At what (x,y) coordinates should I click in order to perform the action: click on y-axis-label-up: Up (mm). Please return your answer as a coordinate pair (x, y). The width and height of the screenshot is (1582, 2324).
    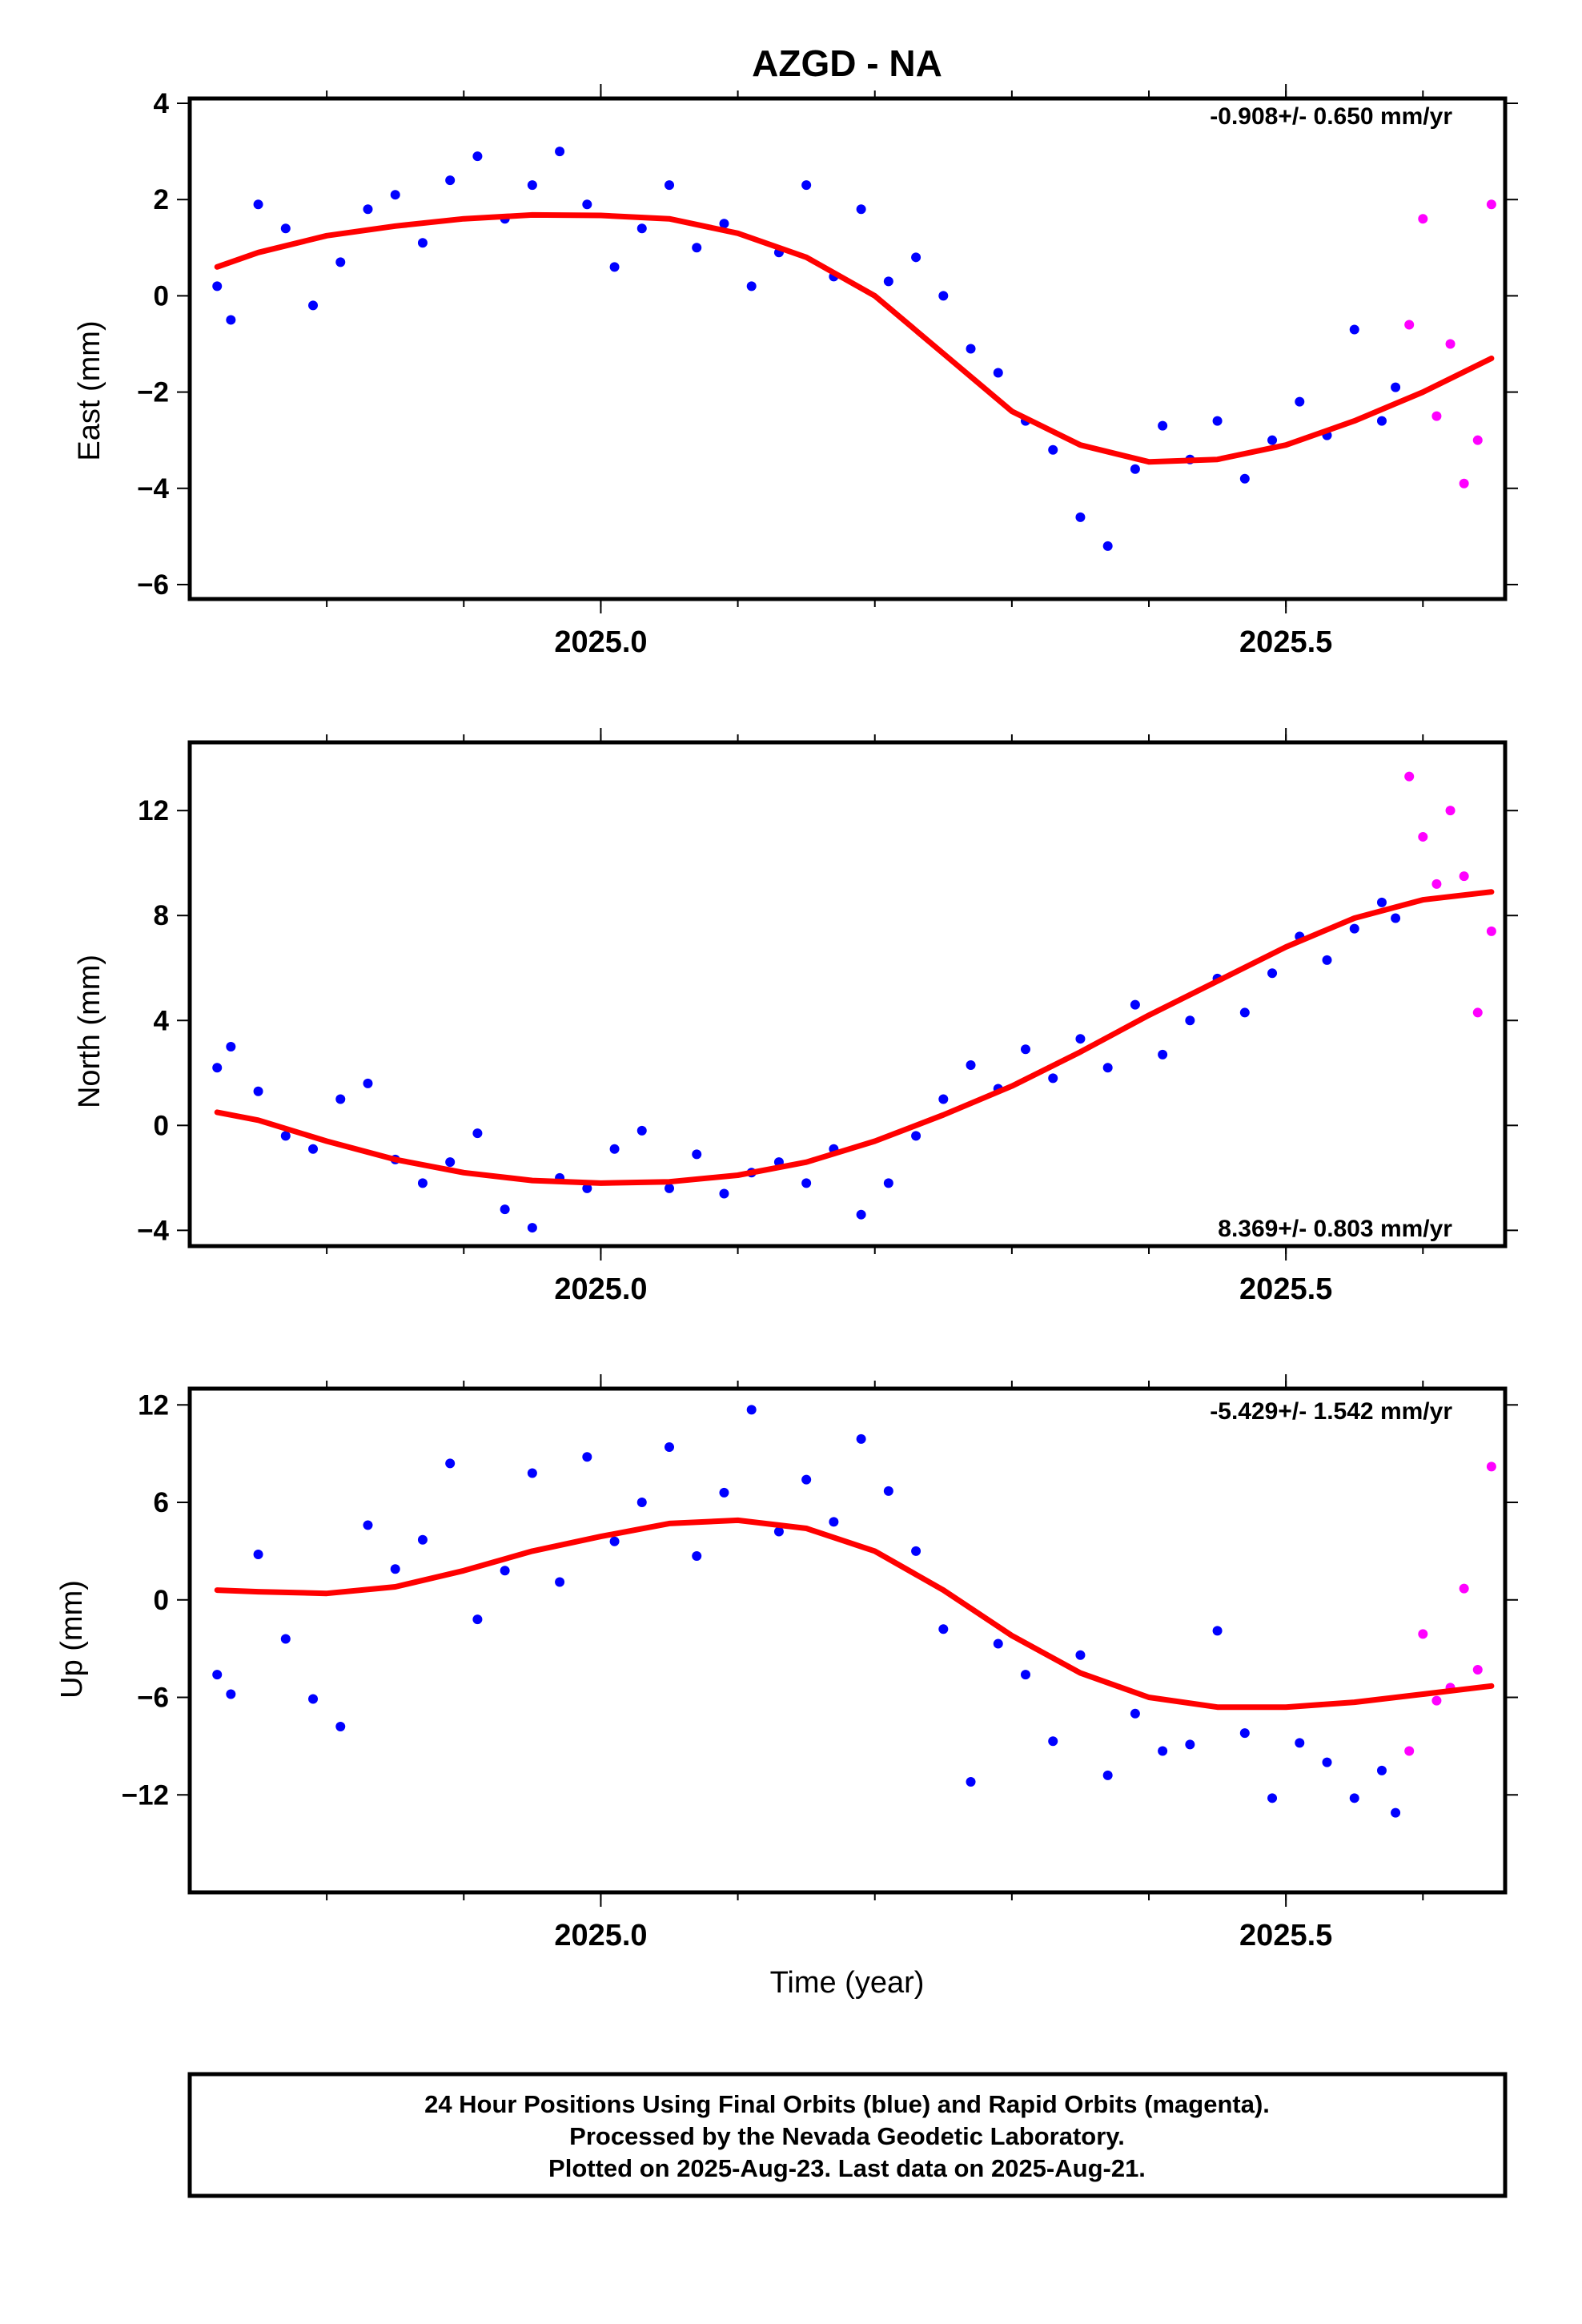
    Looking at the image, I should click on (72, 1639).